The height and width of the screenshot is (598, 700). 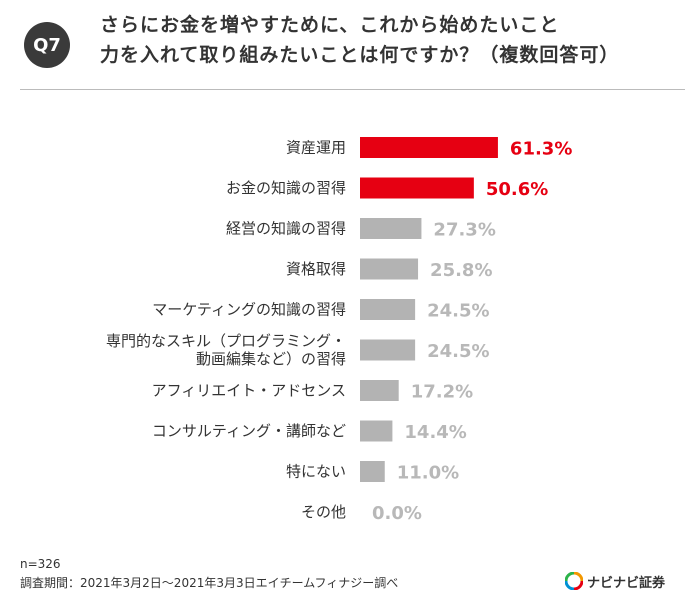 I want to click on value-label: 17.2%, so click(x=442, y=392).